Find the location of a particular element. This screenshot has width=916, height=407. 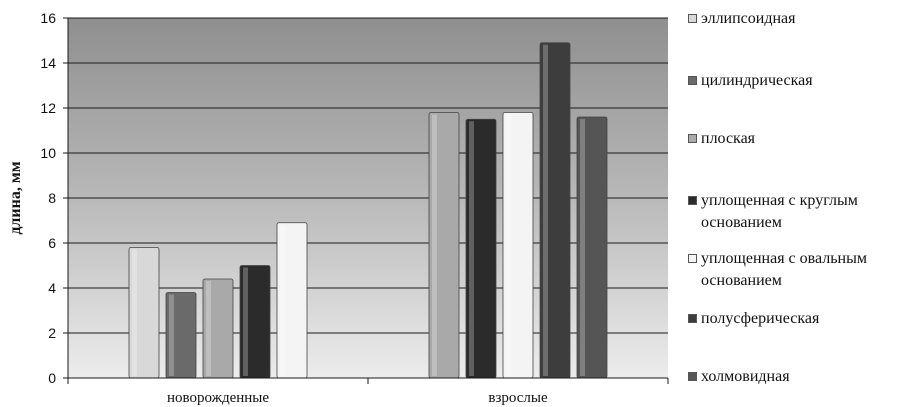

y-tick-label: 2 is located at coordinates (52, 333).